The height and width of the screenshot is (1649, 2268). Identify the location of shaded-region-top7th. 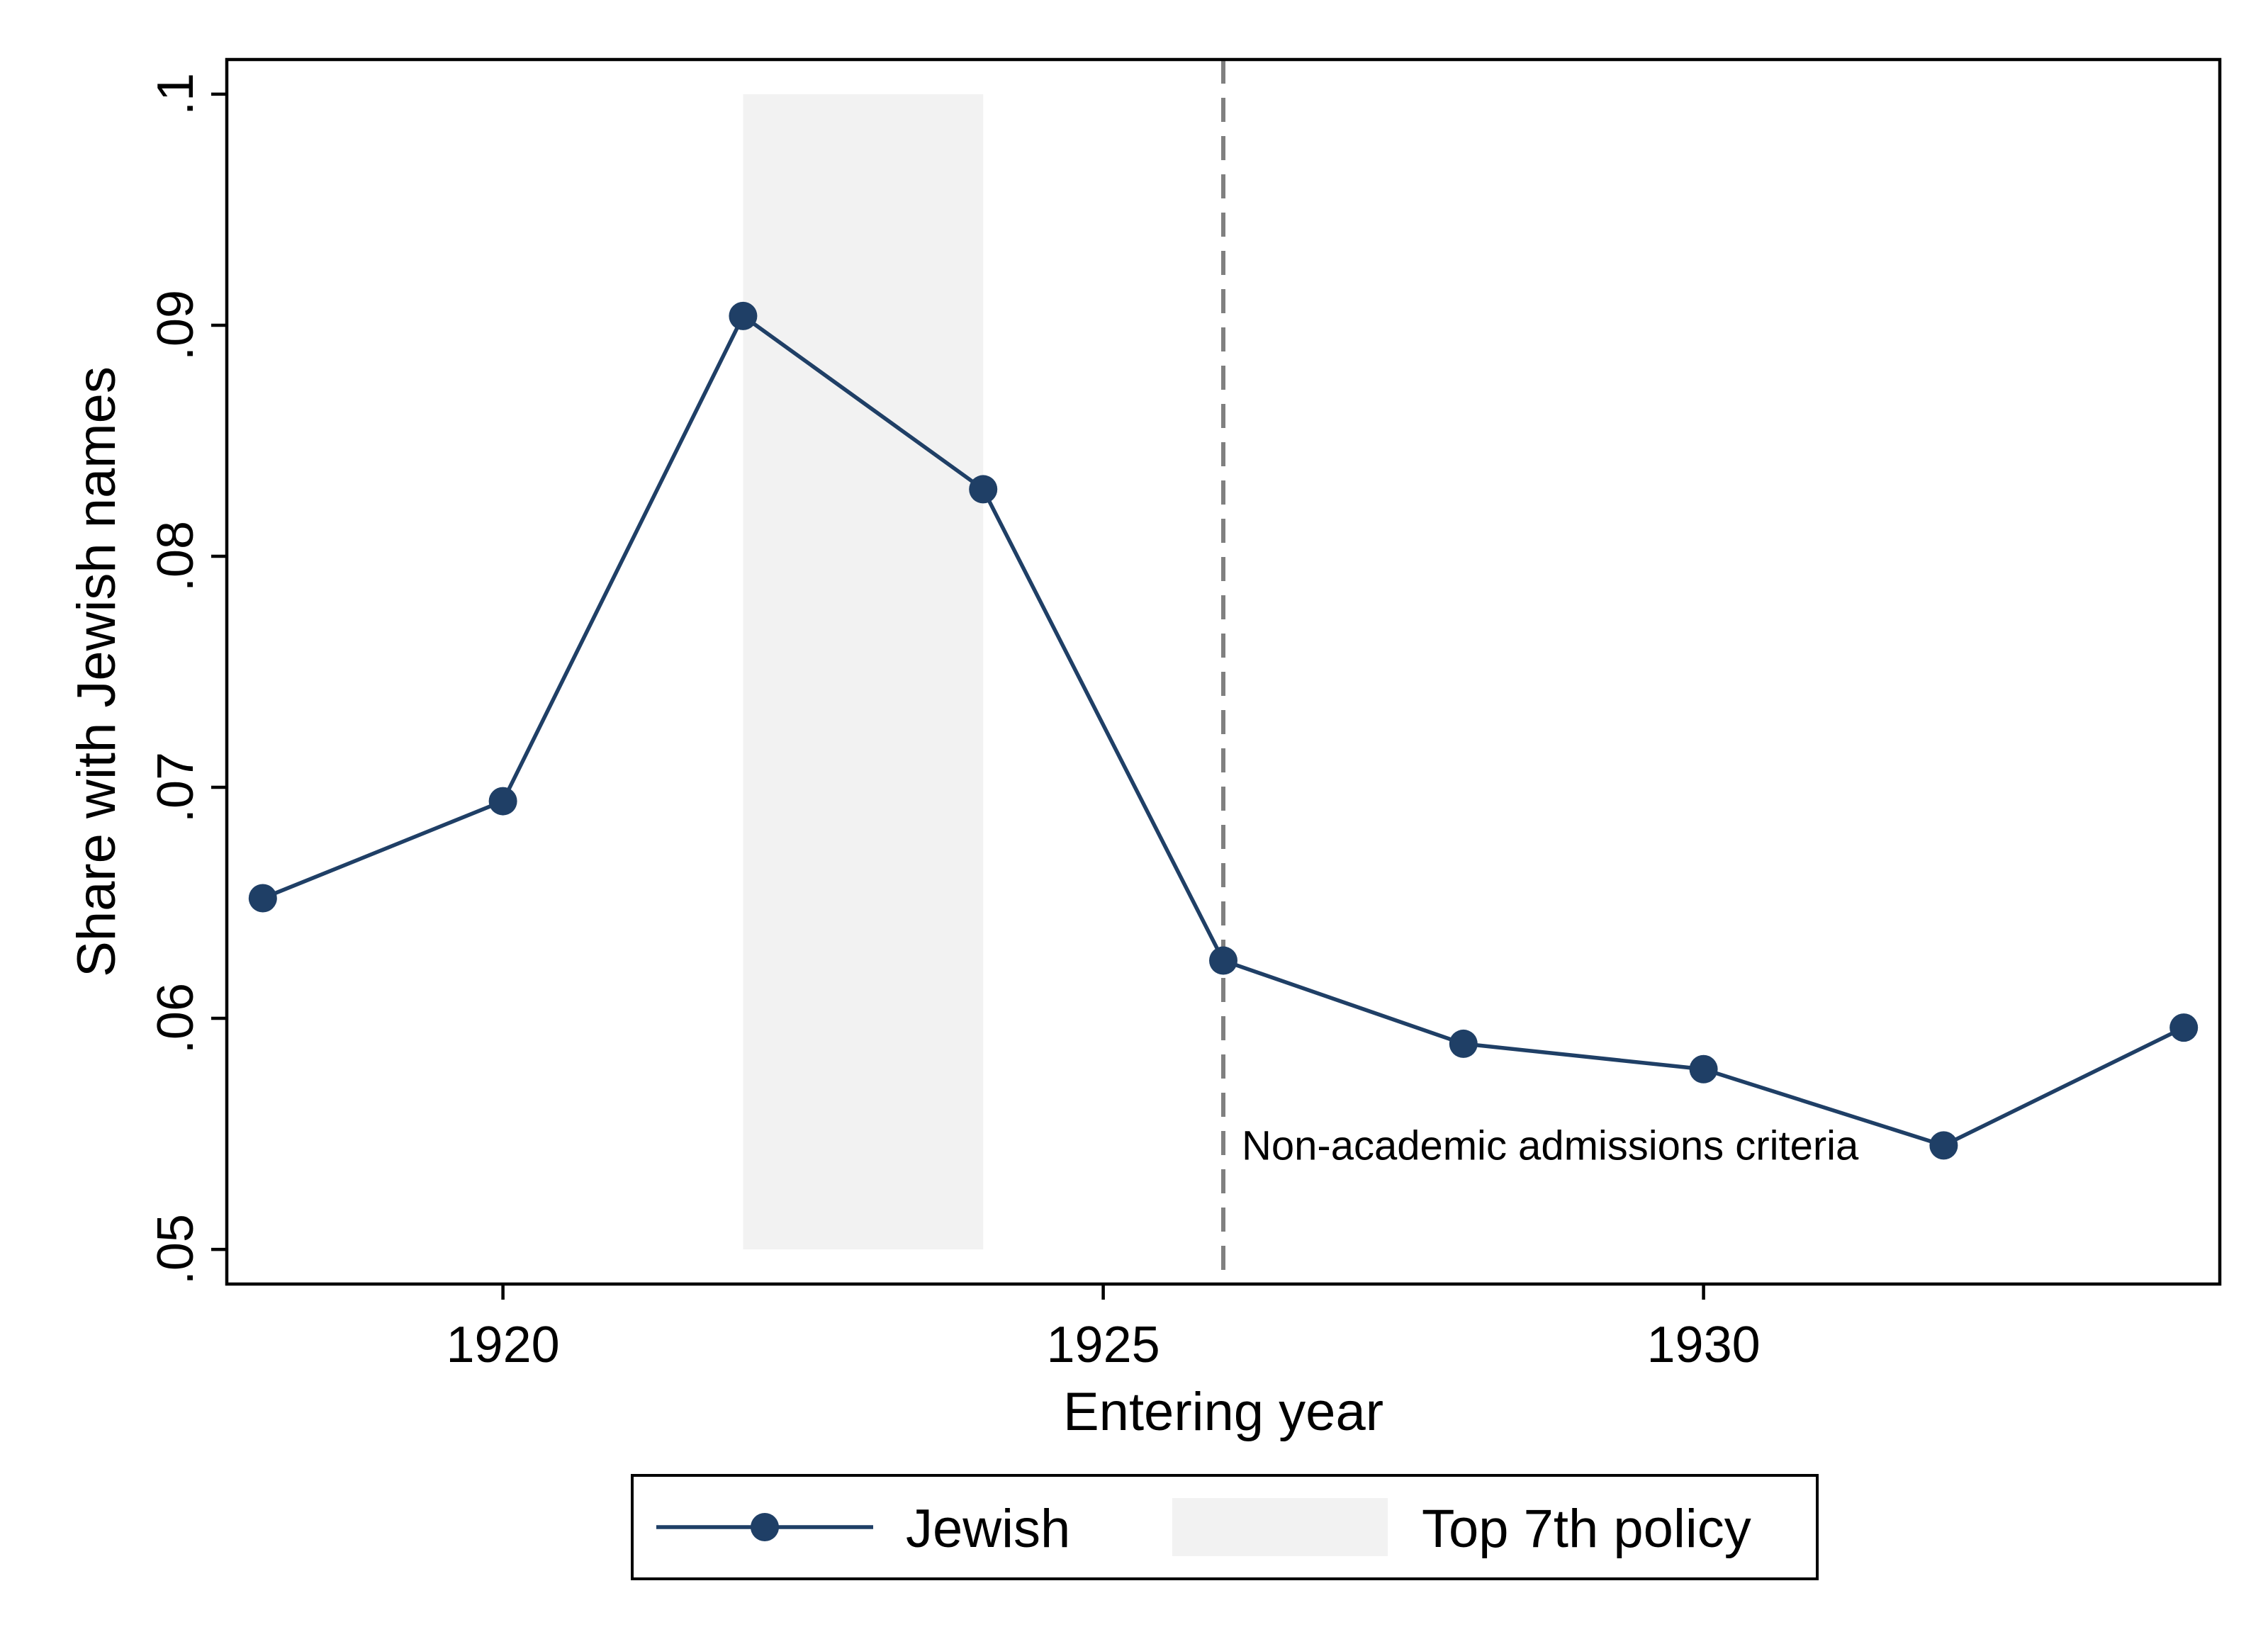
(863, 672).